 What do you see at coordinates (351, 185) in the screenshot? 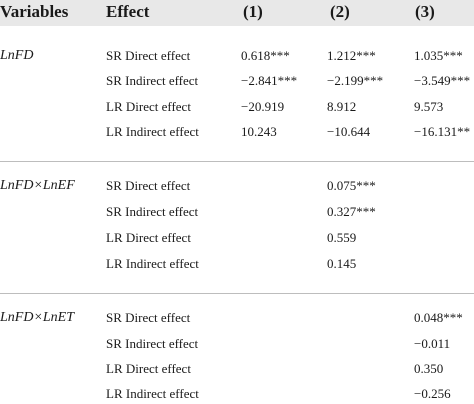
I see `value-cell: 0.075***` at bounding box center [351, 185].